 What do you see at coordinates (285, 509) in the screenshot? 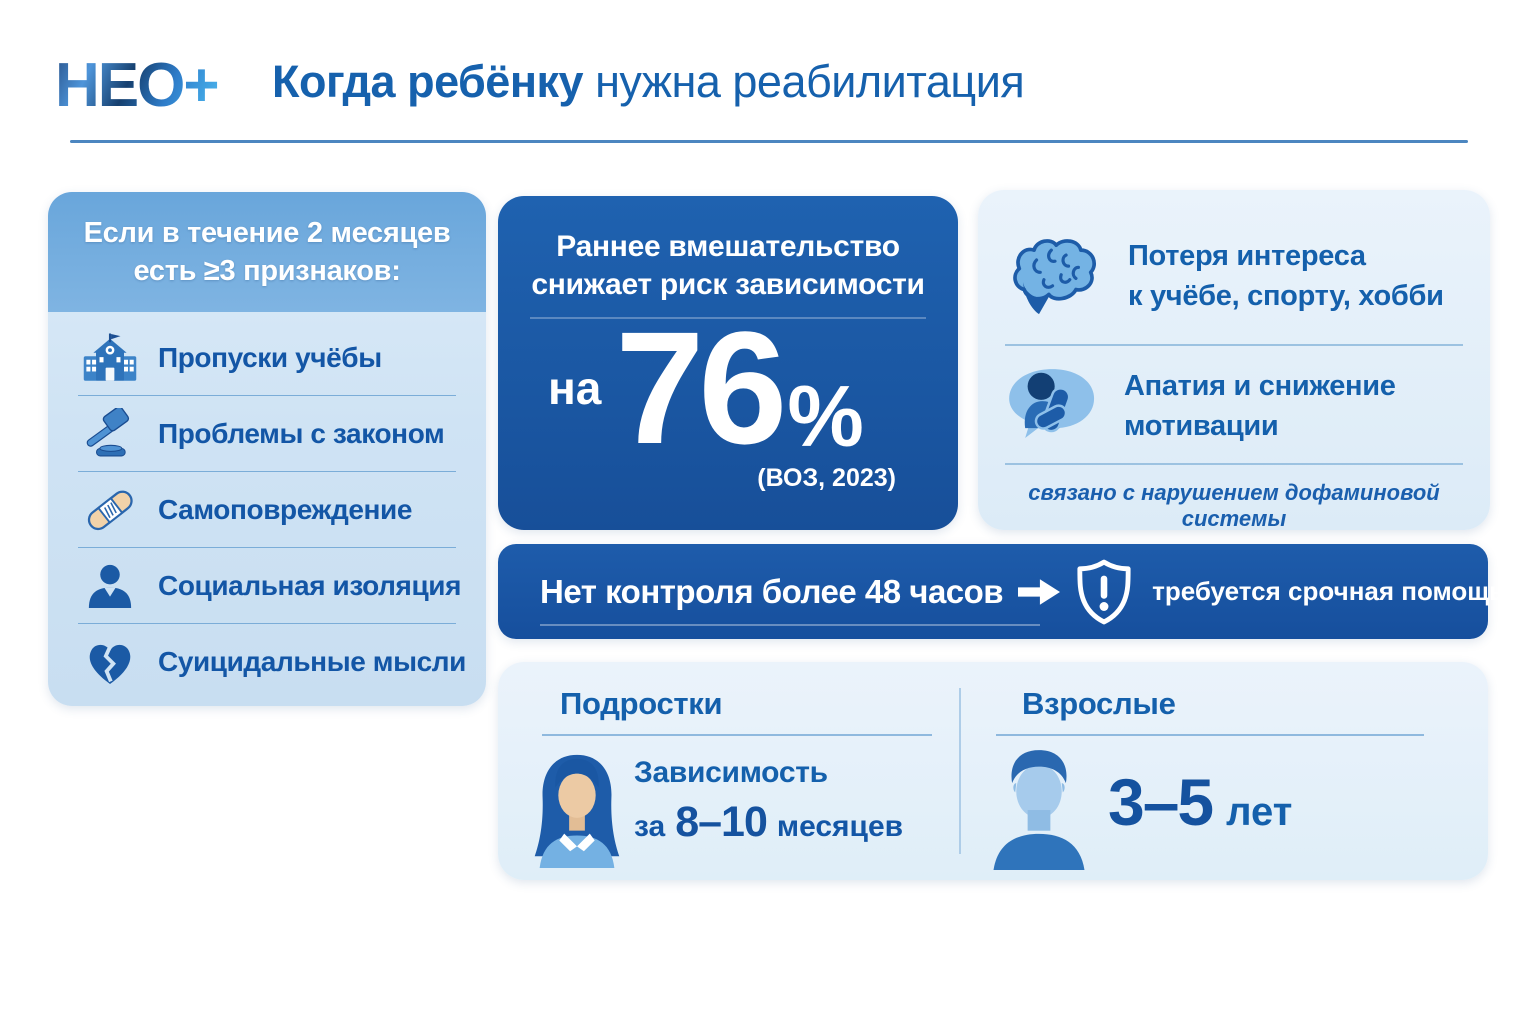
I see `list-item-label: Самоповреждение` at bounding box center [285, 509].